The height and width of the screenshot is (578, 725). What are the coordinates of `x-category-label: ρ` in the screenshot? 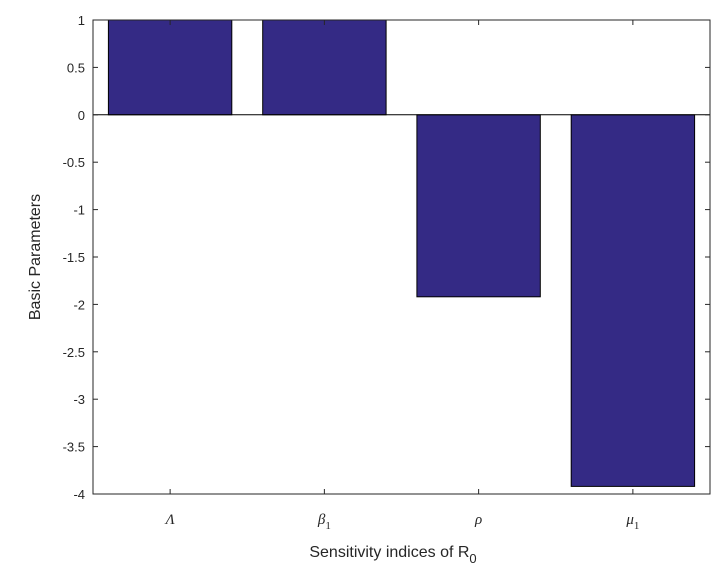 It's located at (478, 520).